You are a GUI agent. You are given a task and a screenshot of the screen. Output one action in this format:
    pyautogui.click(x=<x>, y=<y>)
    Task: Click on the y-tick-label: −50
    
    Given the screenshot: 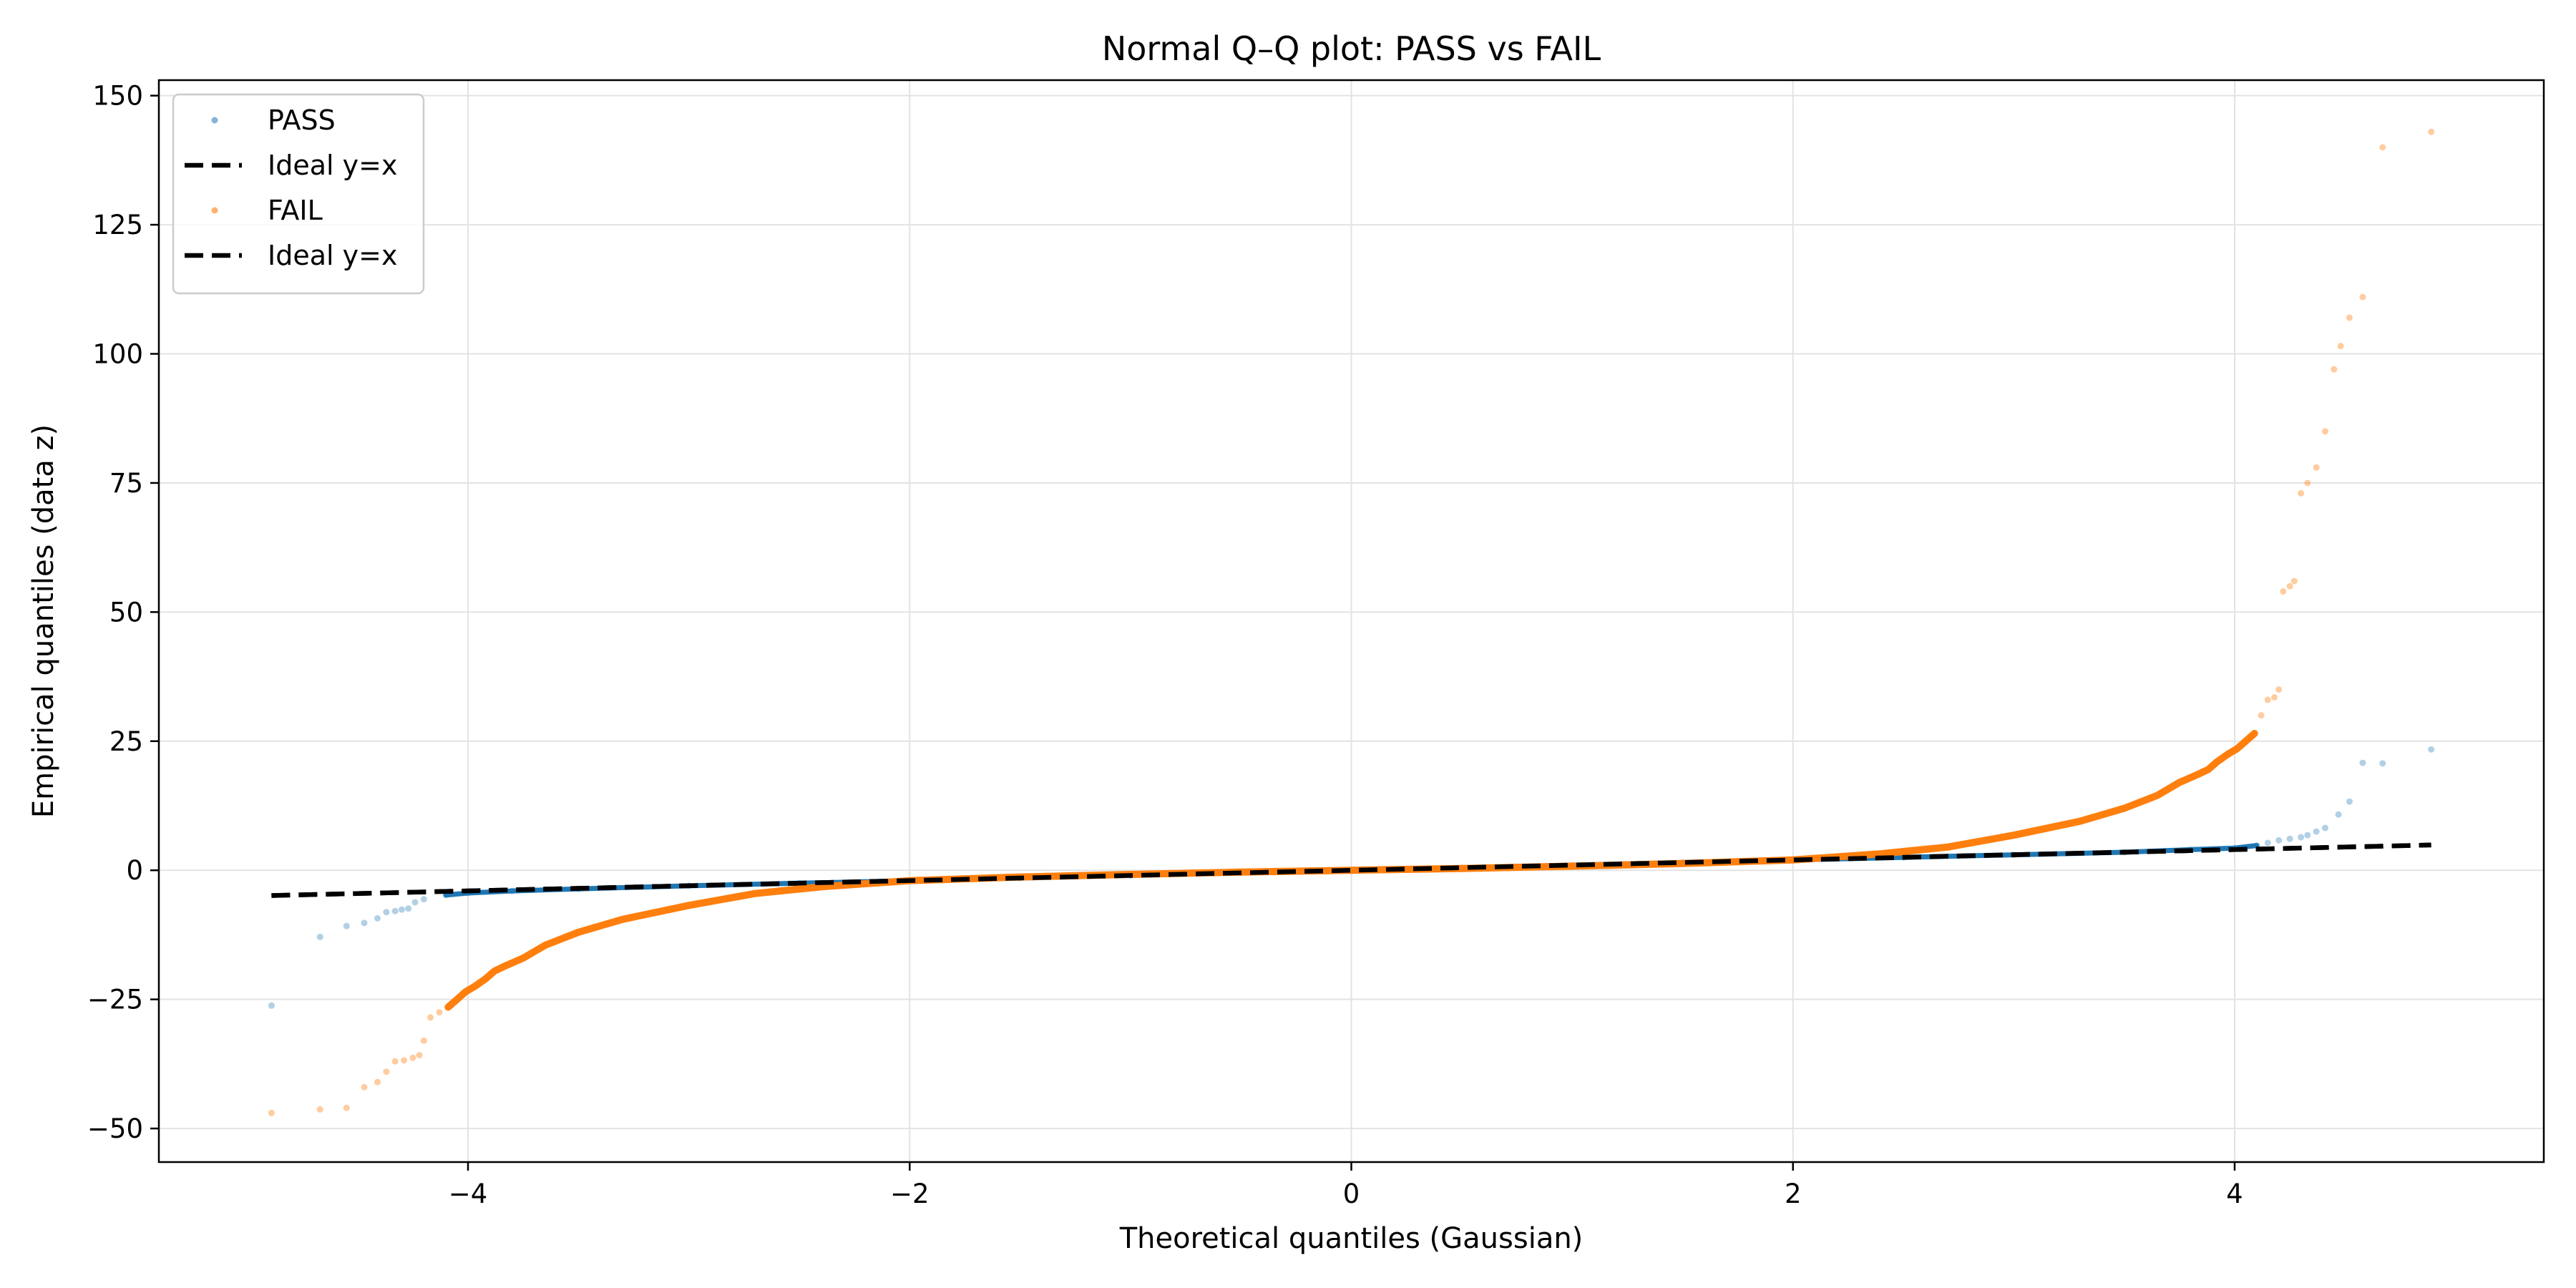 What is the action you would take?
    pyautogui.click(x=115, y=1128)
    